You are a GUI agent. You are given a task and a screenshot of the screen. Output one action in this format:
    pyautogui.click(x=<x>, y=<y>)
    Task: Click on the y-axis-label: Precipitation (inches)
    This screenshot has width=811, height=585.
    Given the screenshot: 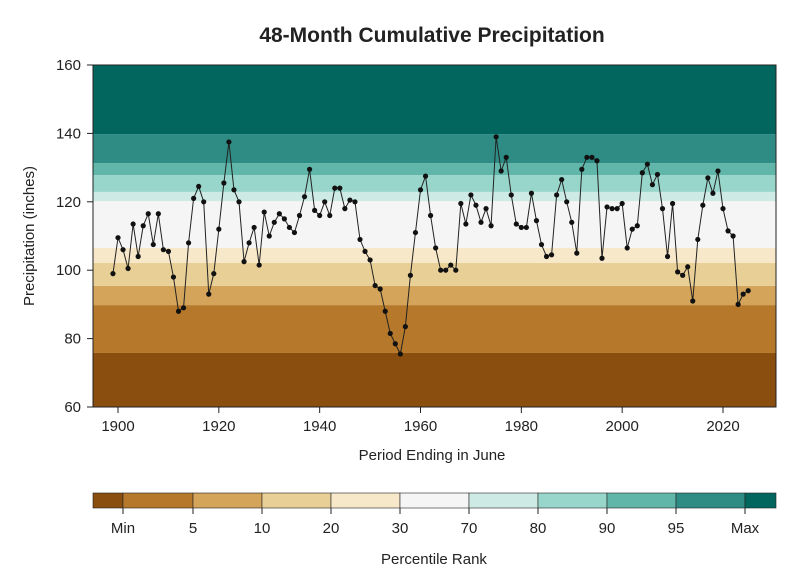 What is the action you would take?
    pyautogui.click(x=29, y=236)
    